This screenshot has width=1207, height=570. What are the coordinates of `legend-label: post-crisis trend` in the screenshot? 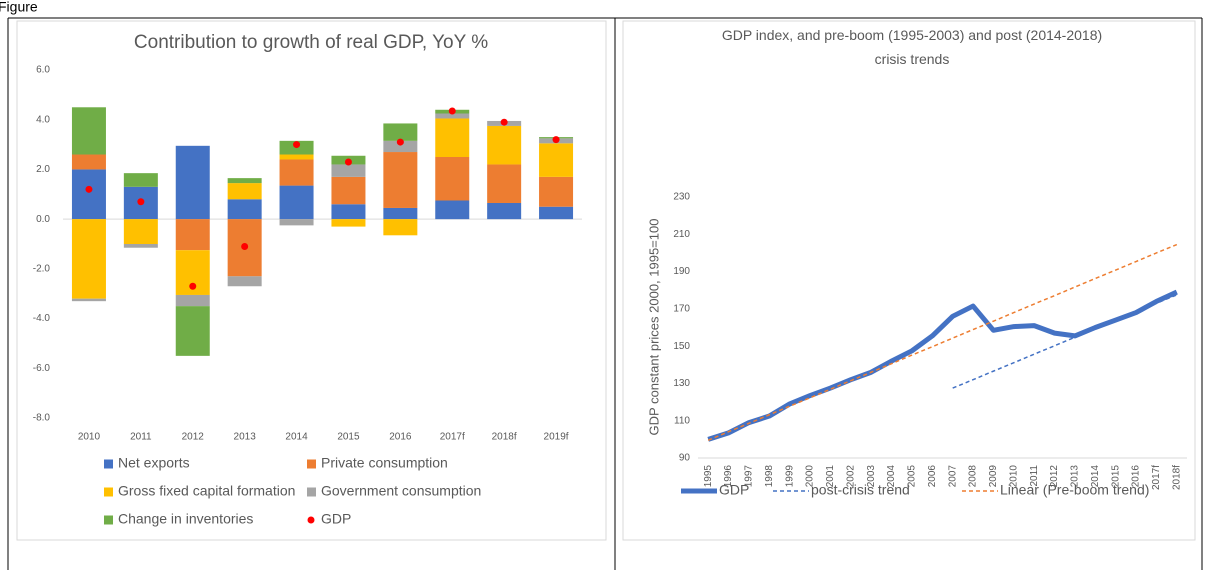 It's located at (860, 490).